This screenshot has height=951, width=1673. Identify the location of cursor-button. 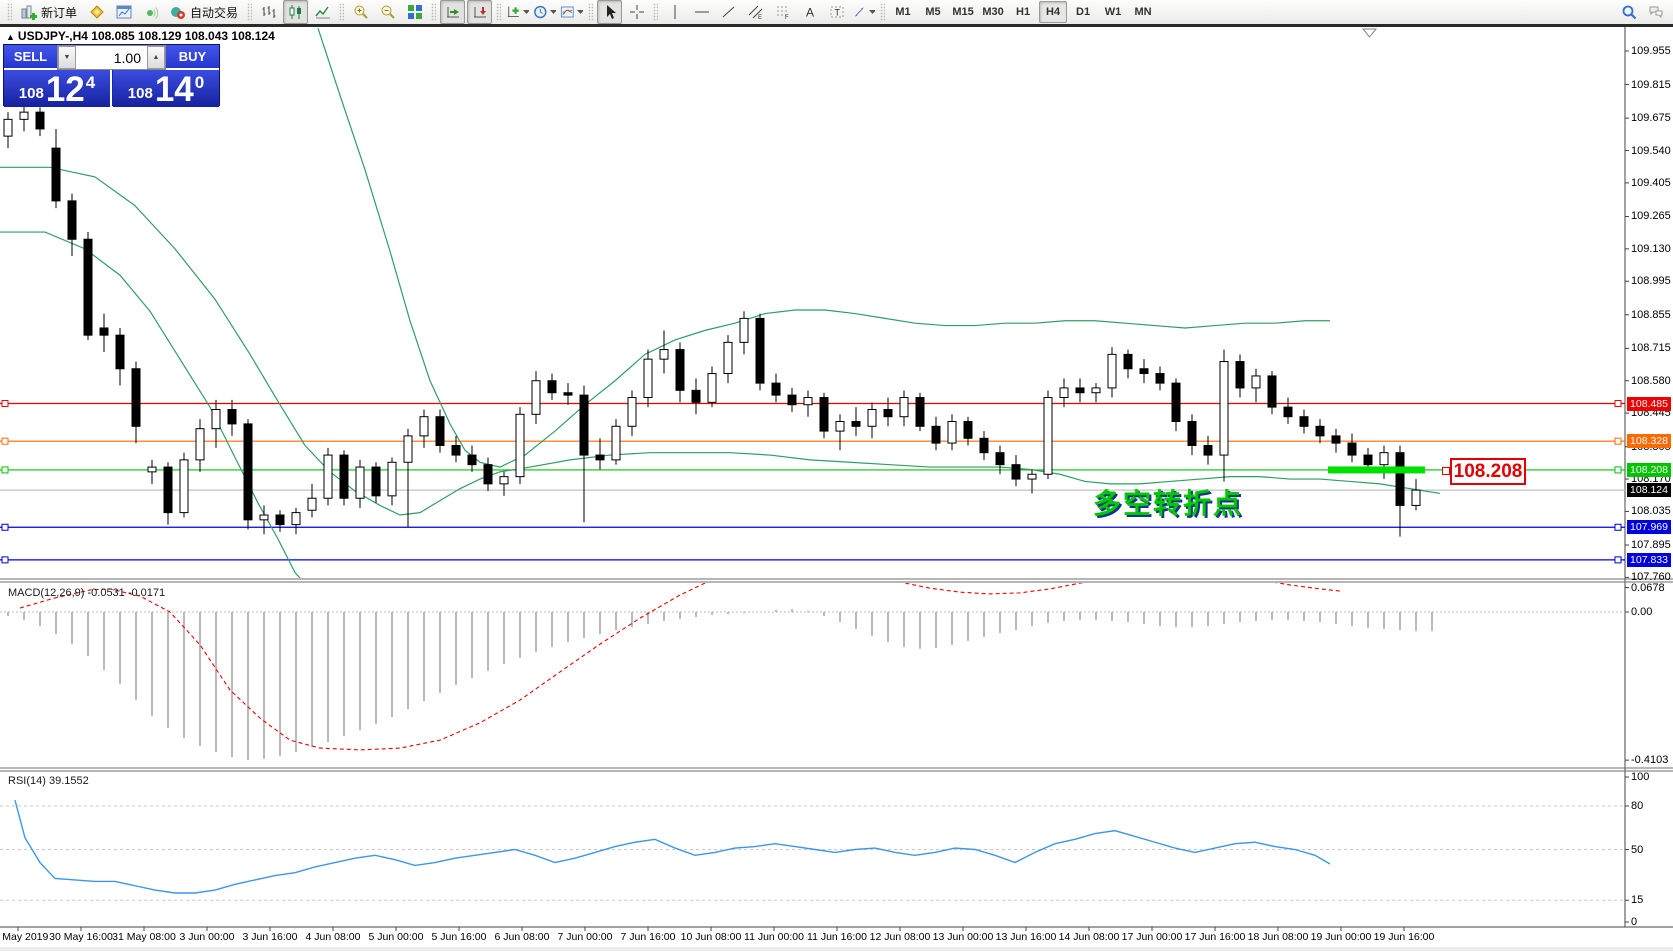
(610, 12).